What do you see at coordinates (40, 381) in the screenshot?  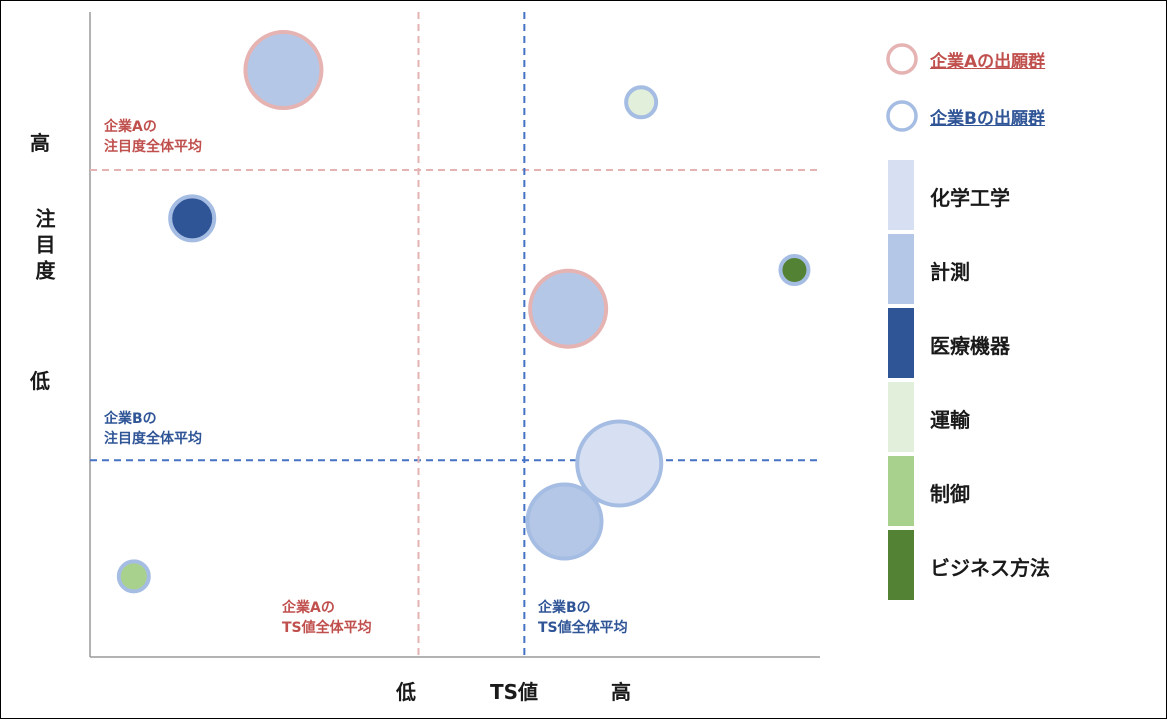 I see `y-axis-low-label: 低` at bounding box center [40, 381].